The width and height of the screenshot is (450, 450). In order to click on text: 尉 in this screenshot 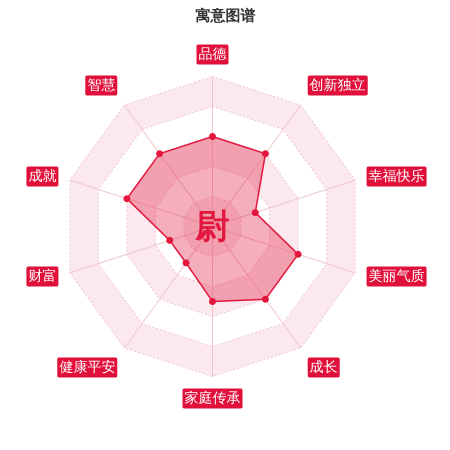, I will do `click(212, 226)`.